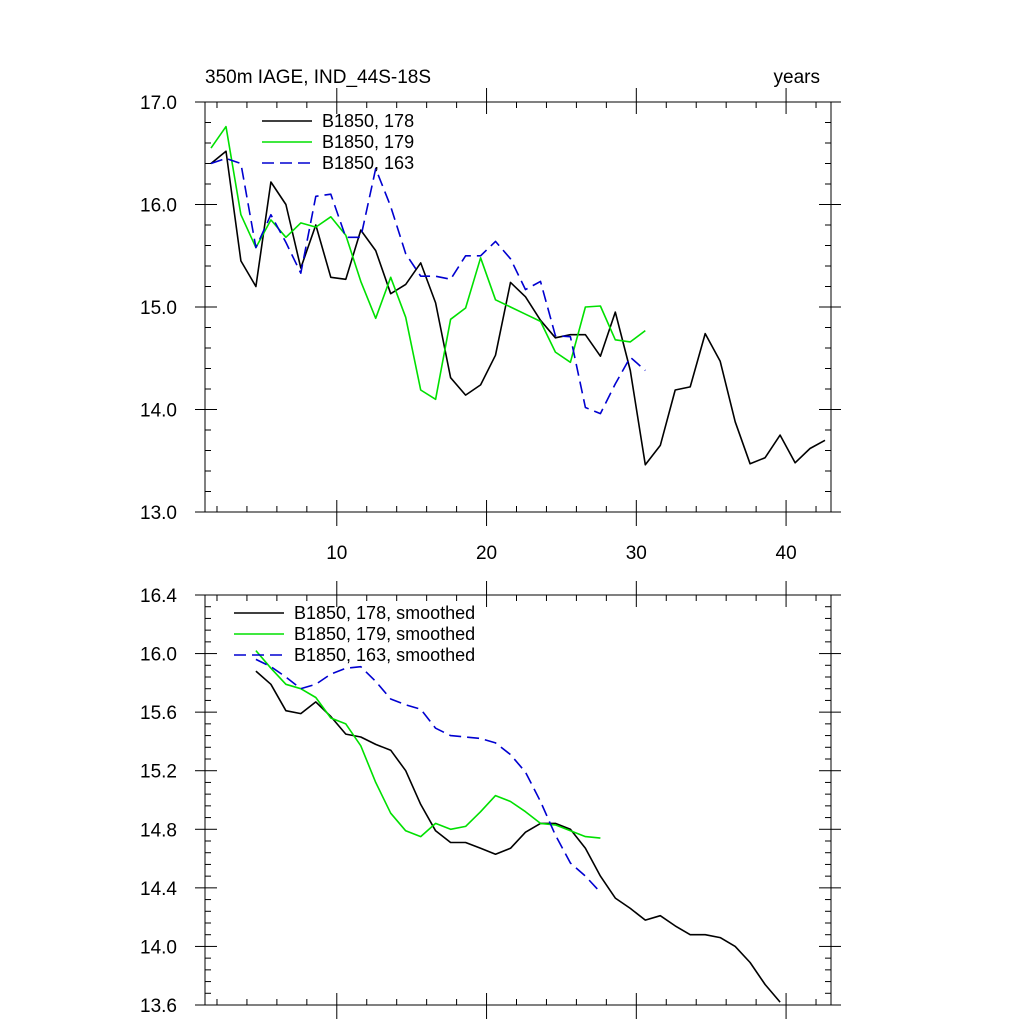 The image size is (1024, 1024). Describe the element at coordinates (786, 553) in the screenshot. I see `top-x-tick-label: 40` at that location.